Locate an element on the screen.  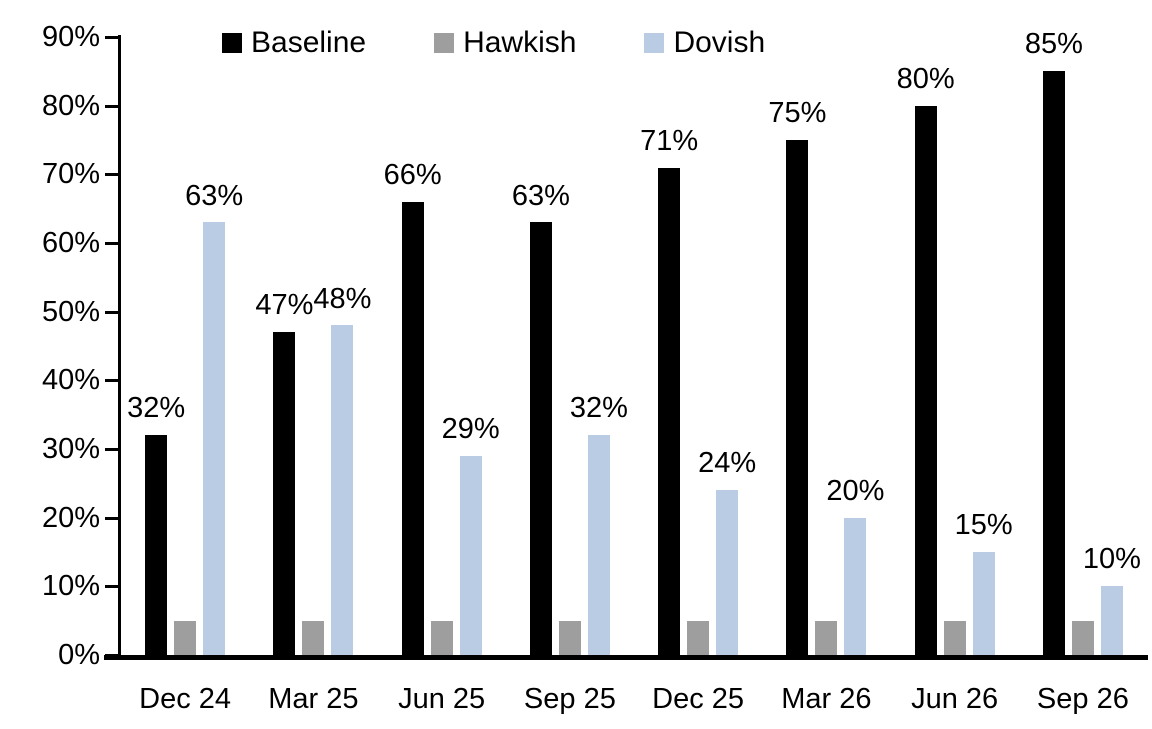
bar-baseline: 32% is located at coordinates (156, 524).